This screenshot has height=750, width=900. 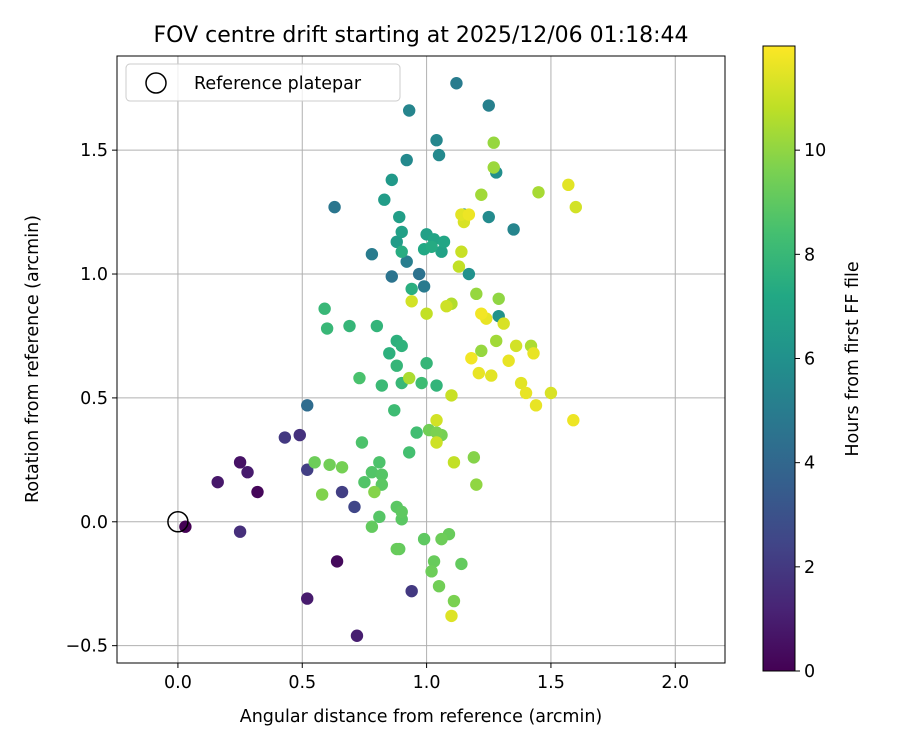 I want to click on colorbar-gradient, so click(x=779, y=358).